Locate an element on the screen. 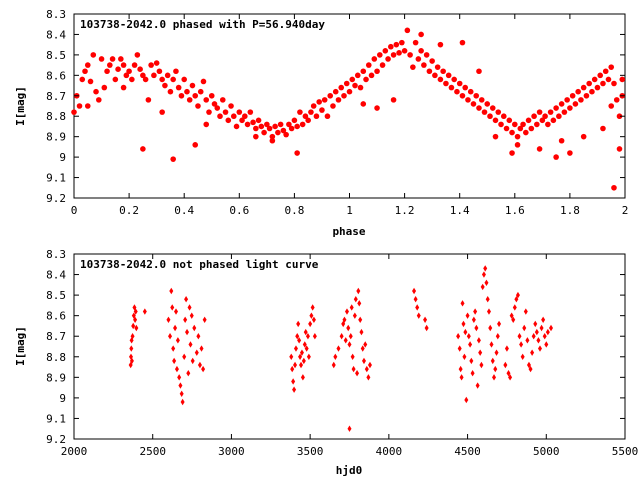 This screenshot has width=640, height=480. y-tick-label: 8.4 is located at coordinates (56, 275).